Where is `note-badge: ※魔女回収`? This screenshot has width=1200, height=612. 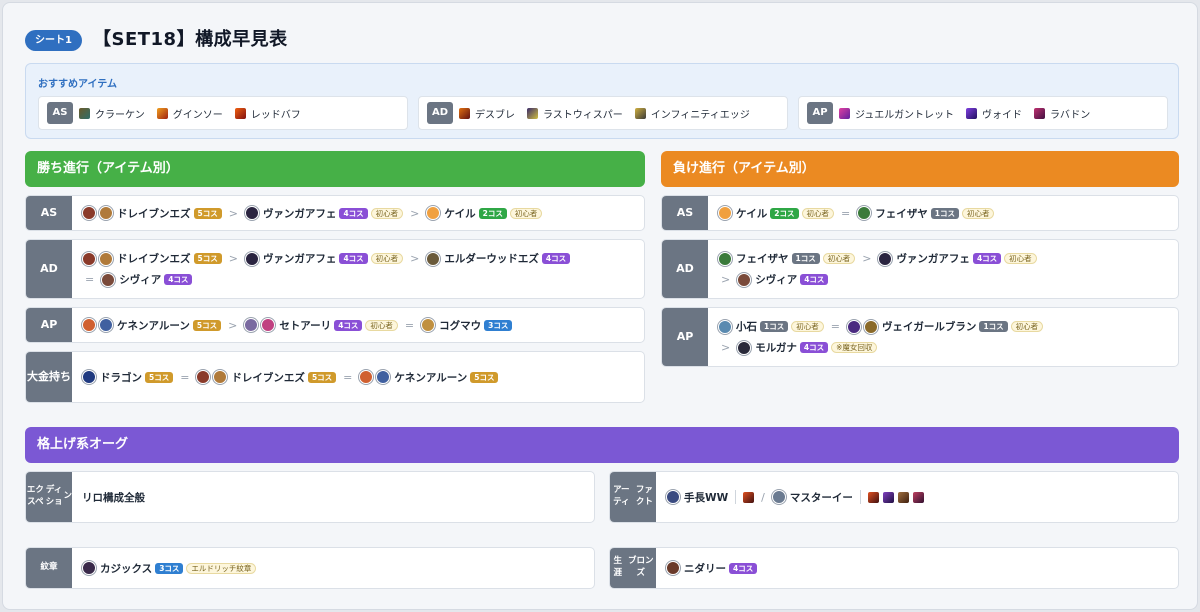
note-badge: ※魔女回収 is located at coordinates (854, 347).